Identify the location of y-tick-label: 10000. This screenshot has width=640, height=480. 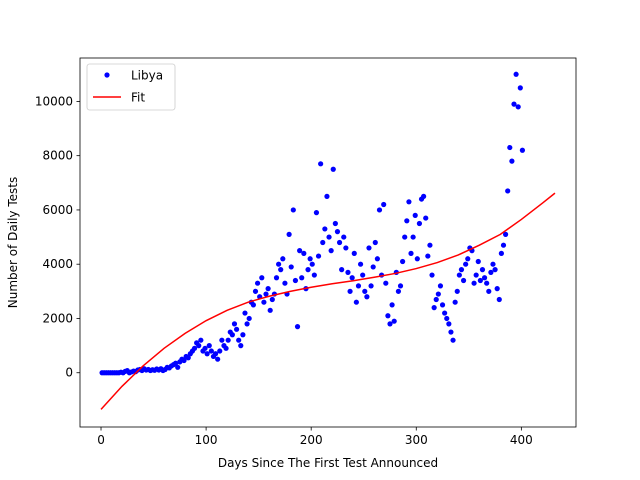
(54, 101).